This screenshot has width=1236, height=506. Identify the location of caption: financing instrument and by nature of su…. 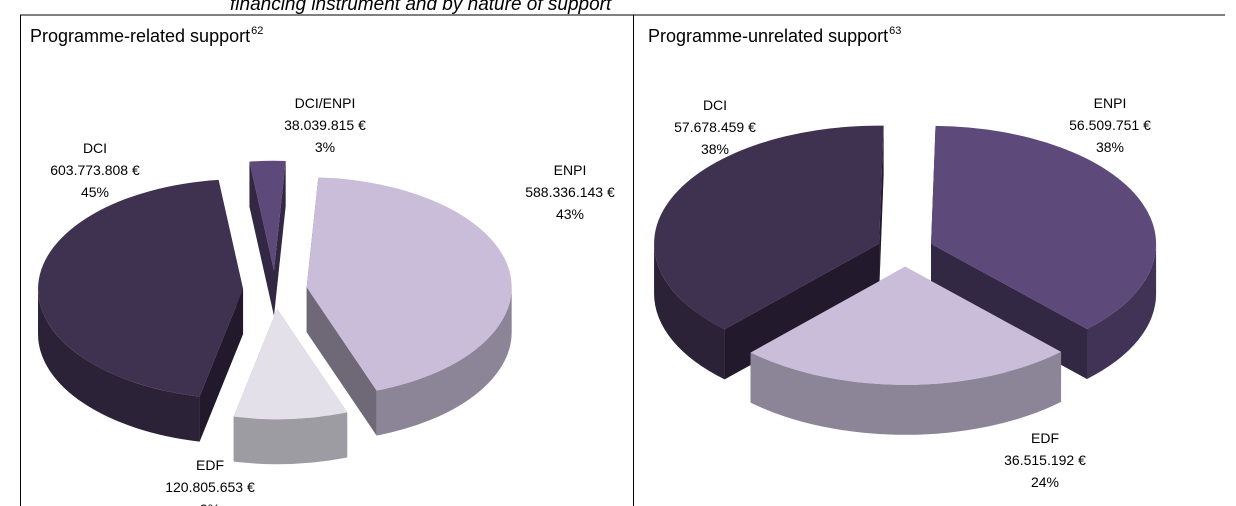
(421, 7).